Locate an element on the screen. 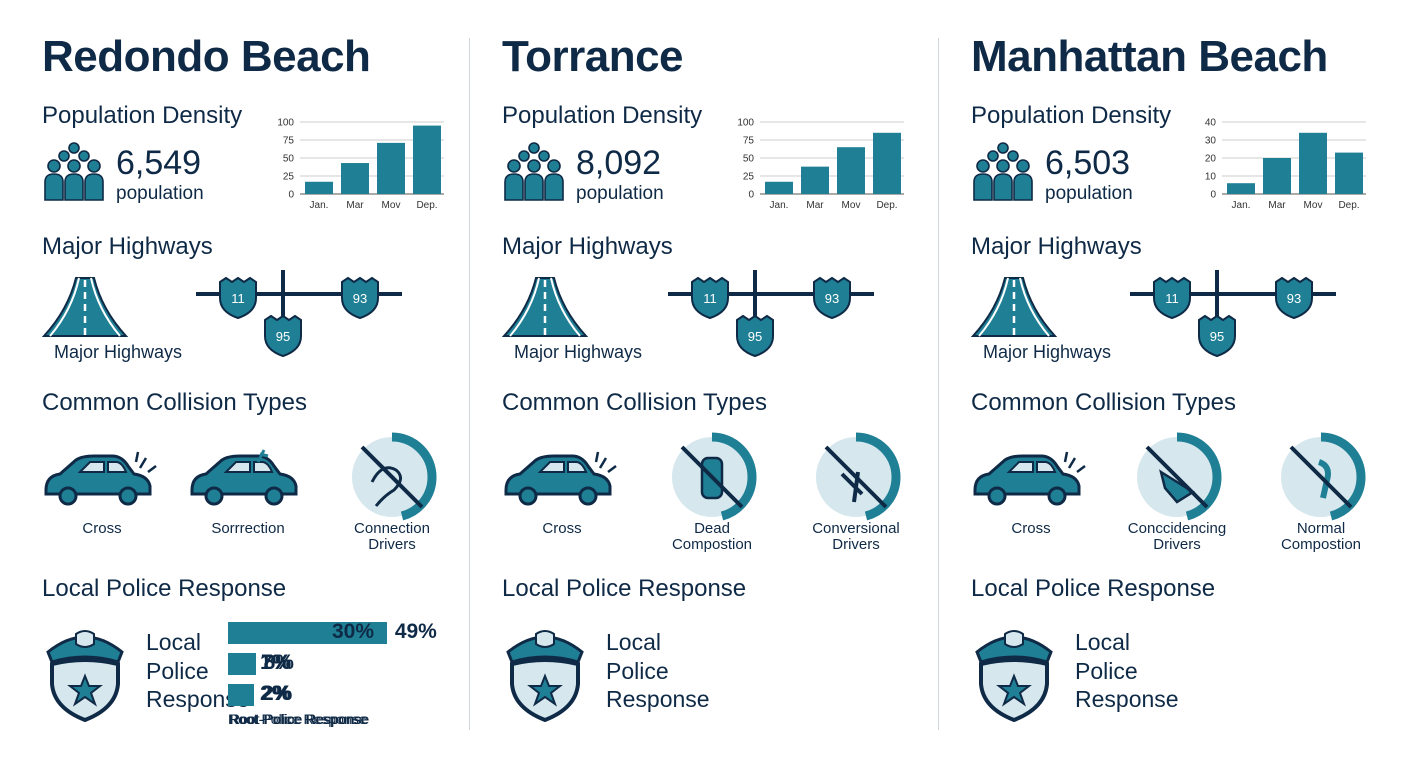  police-caption: Root Police Response is located at coordinates (297, 719).